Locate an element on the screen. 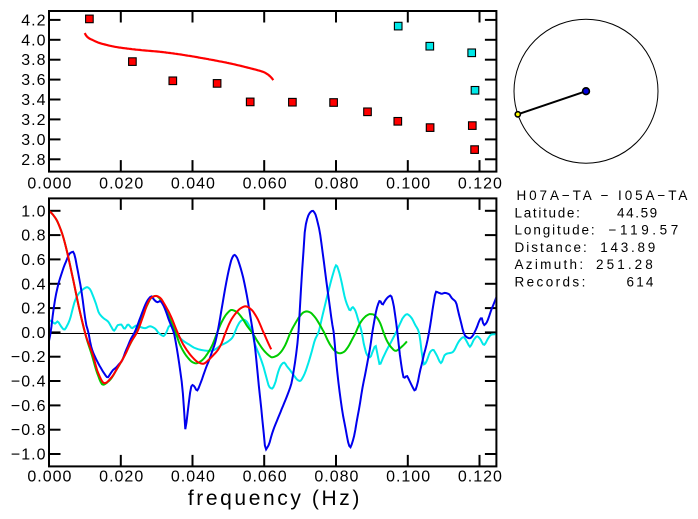 Image resolution: width=698 pixels, height=519 pixels. svg-text: 0.0 is located at coordinates (33, 333).